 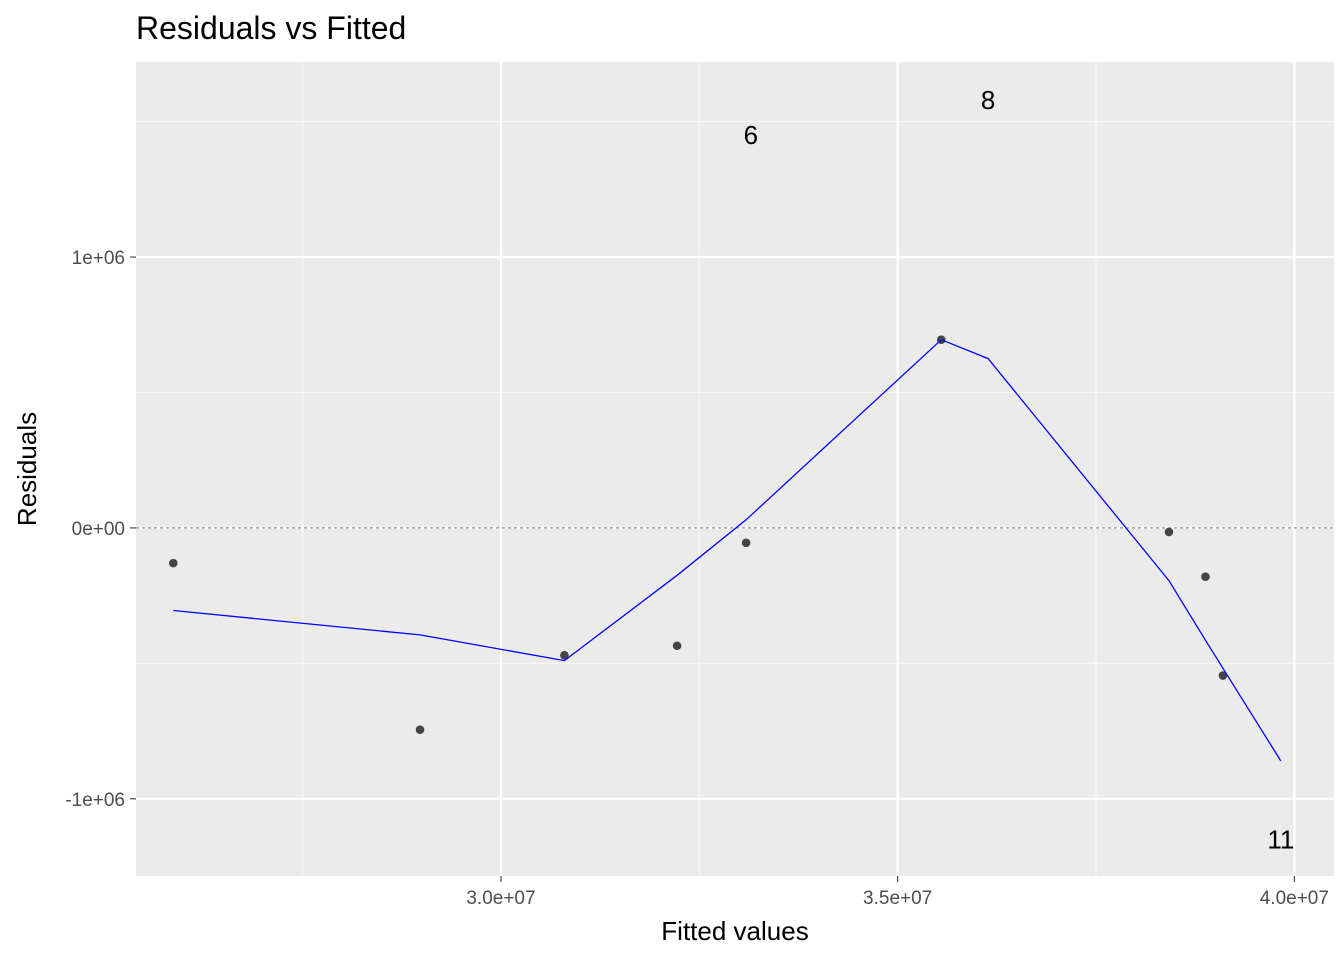 What do you see at coordinates (98, 258) in the screenshot?
I see `y-tick-label: 1e+06` at bounding box center [98, 258].